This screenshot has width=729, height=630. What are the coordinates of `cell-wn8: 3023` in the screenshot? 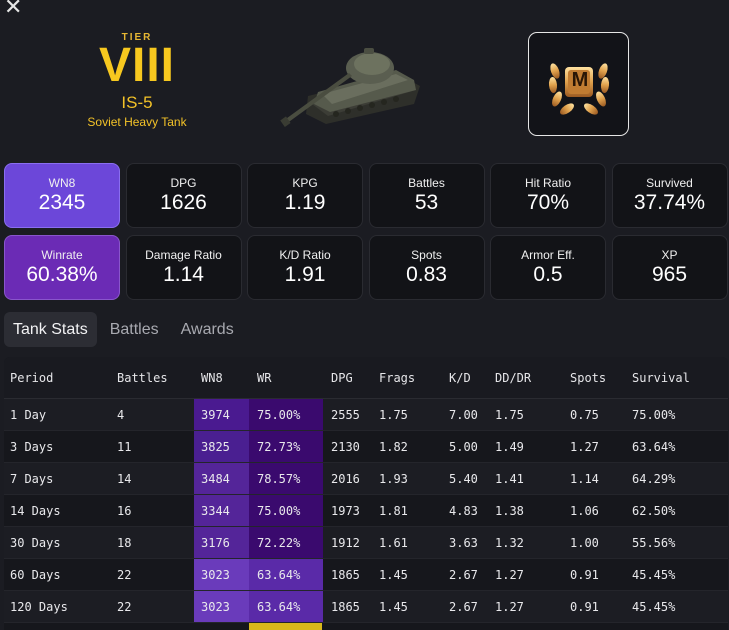 It's located at (221, 606).